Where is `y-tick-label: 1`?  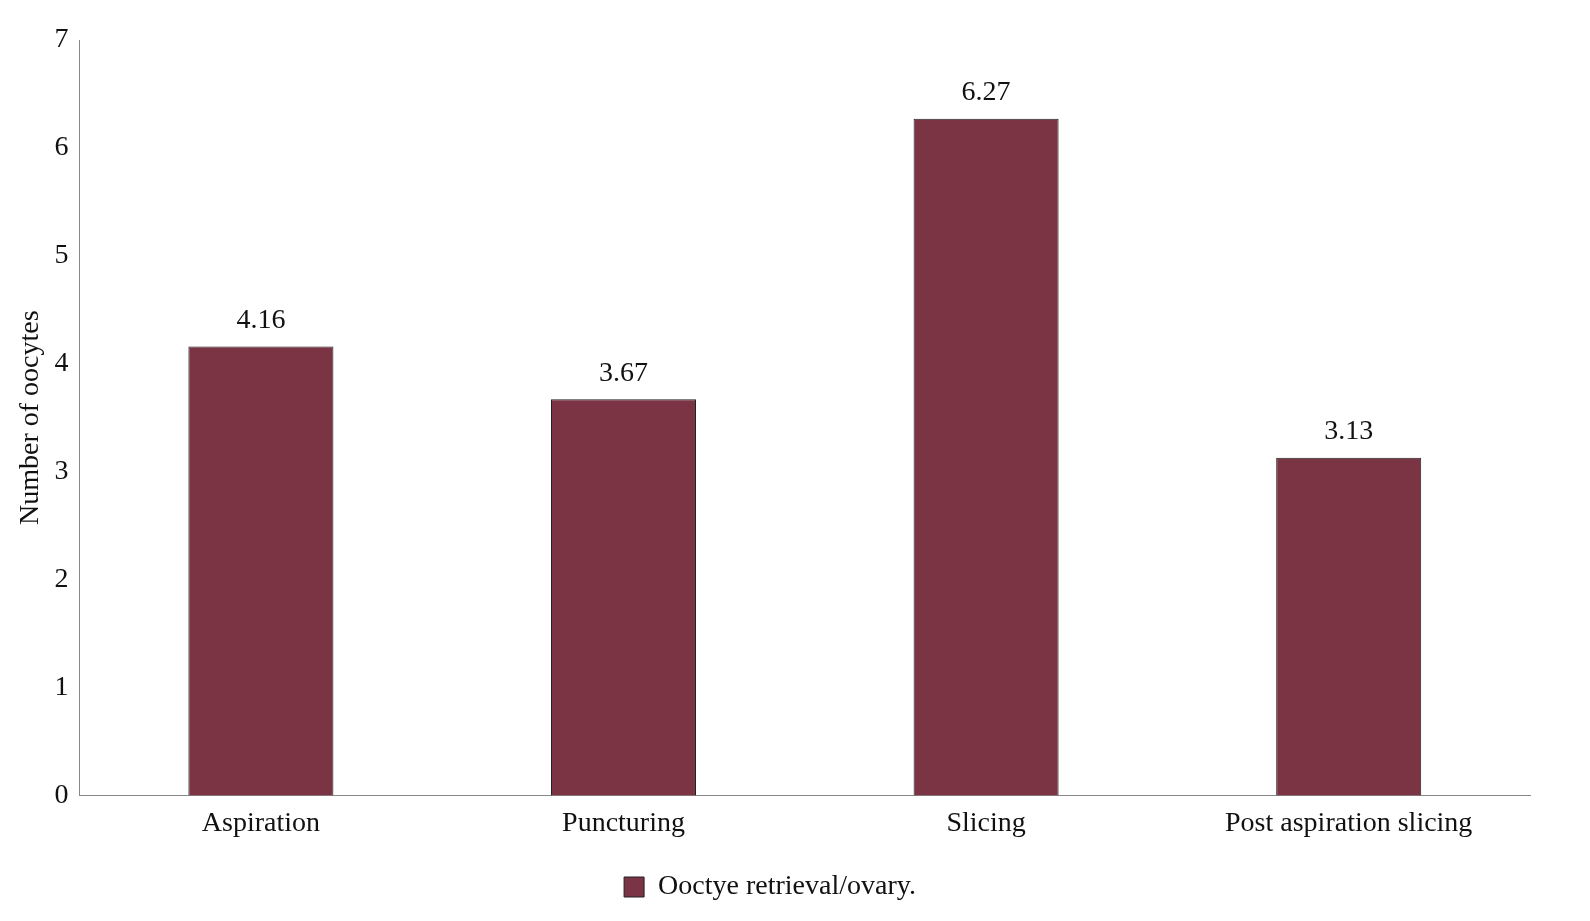
y-tick-label: 1 is located at coordinates (61, 685).